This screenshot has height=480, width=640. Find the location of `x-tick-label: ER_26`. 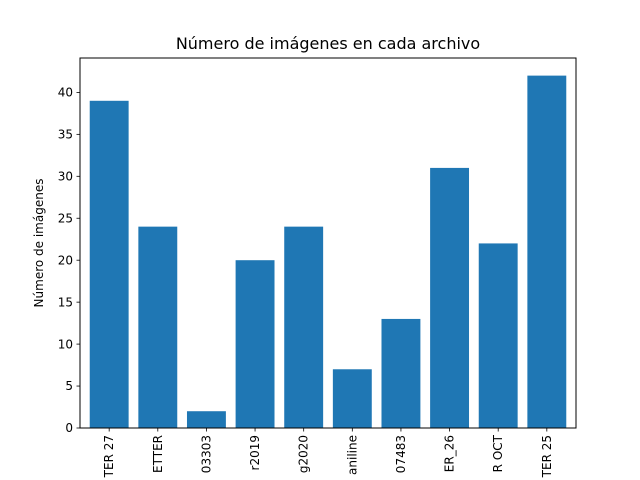

x-tick-label: ER_26 is located at coordinates (450, 453).